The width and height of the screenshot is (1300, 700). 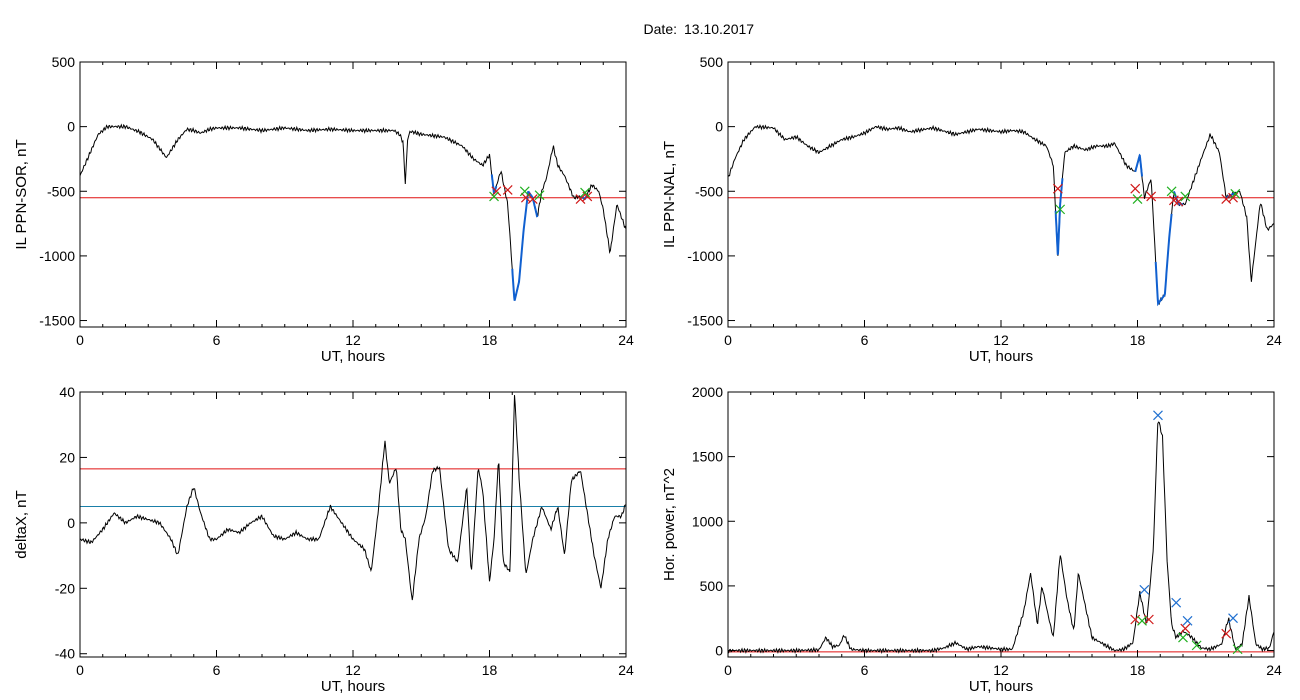 What do you see at coordinates (65, 588) in the screenshot?
I see `y-tick-label: -20` at bounding box center [65, 588].